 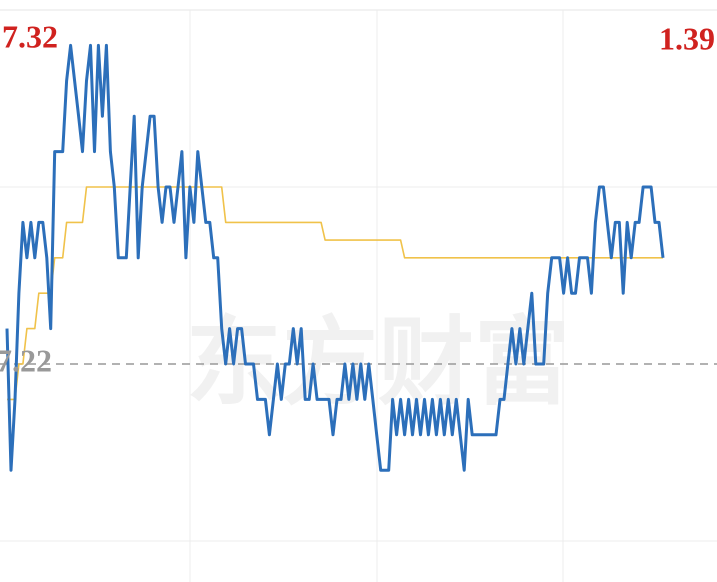 I want to click on y-tick-label: 7.32, so click(x=30, y=36).